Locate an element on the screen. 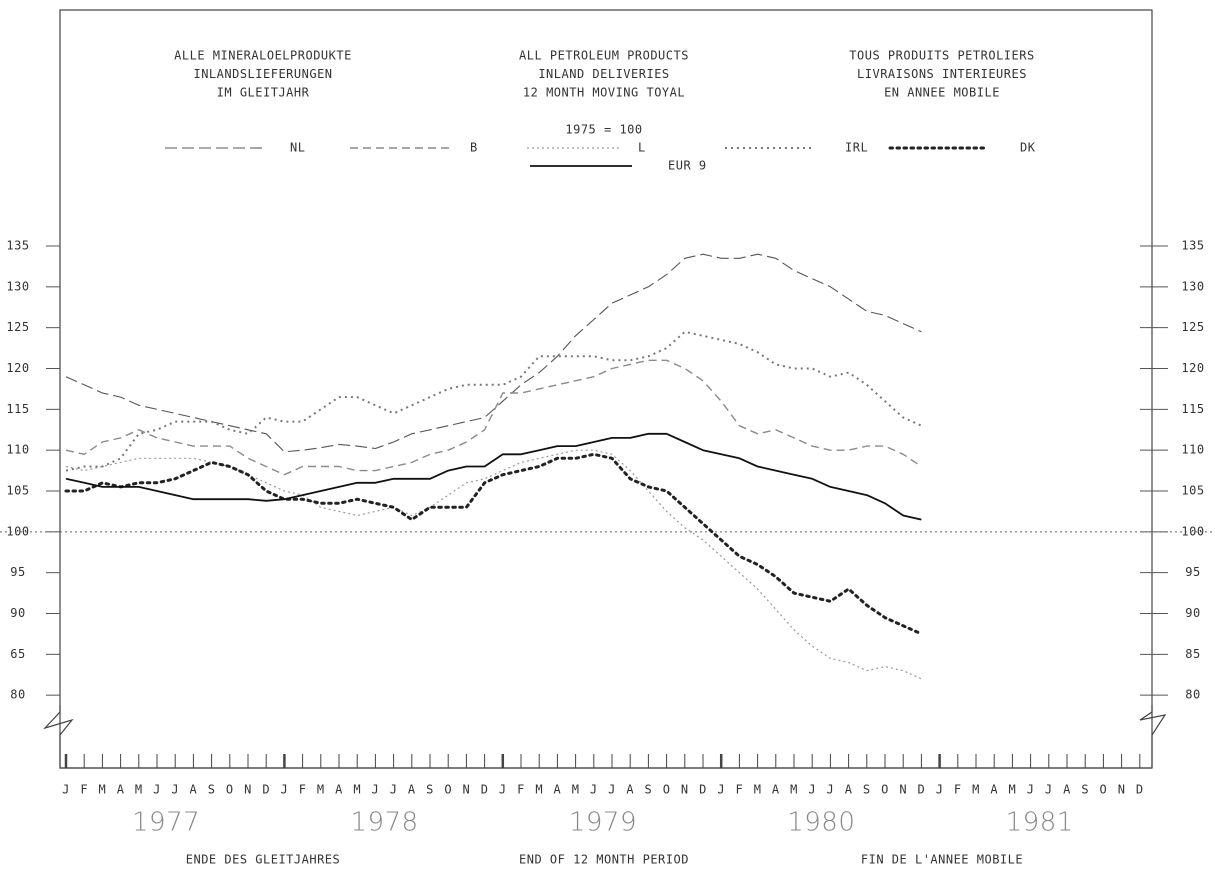 Image resolution: width=1215 pixels, height=869 pixels. y2-tick-label: 100 is located at coordinates (1192, 531).